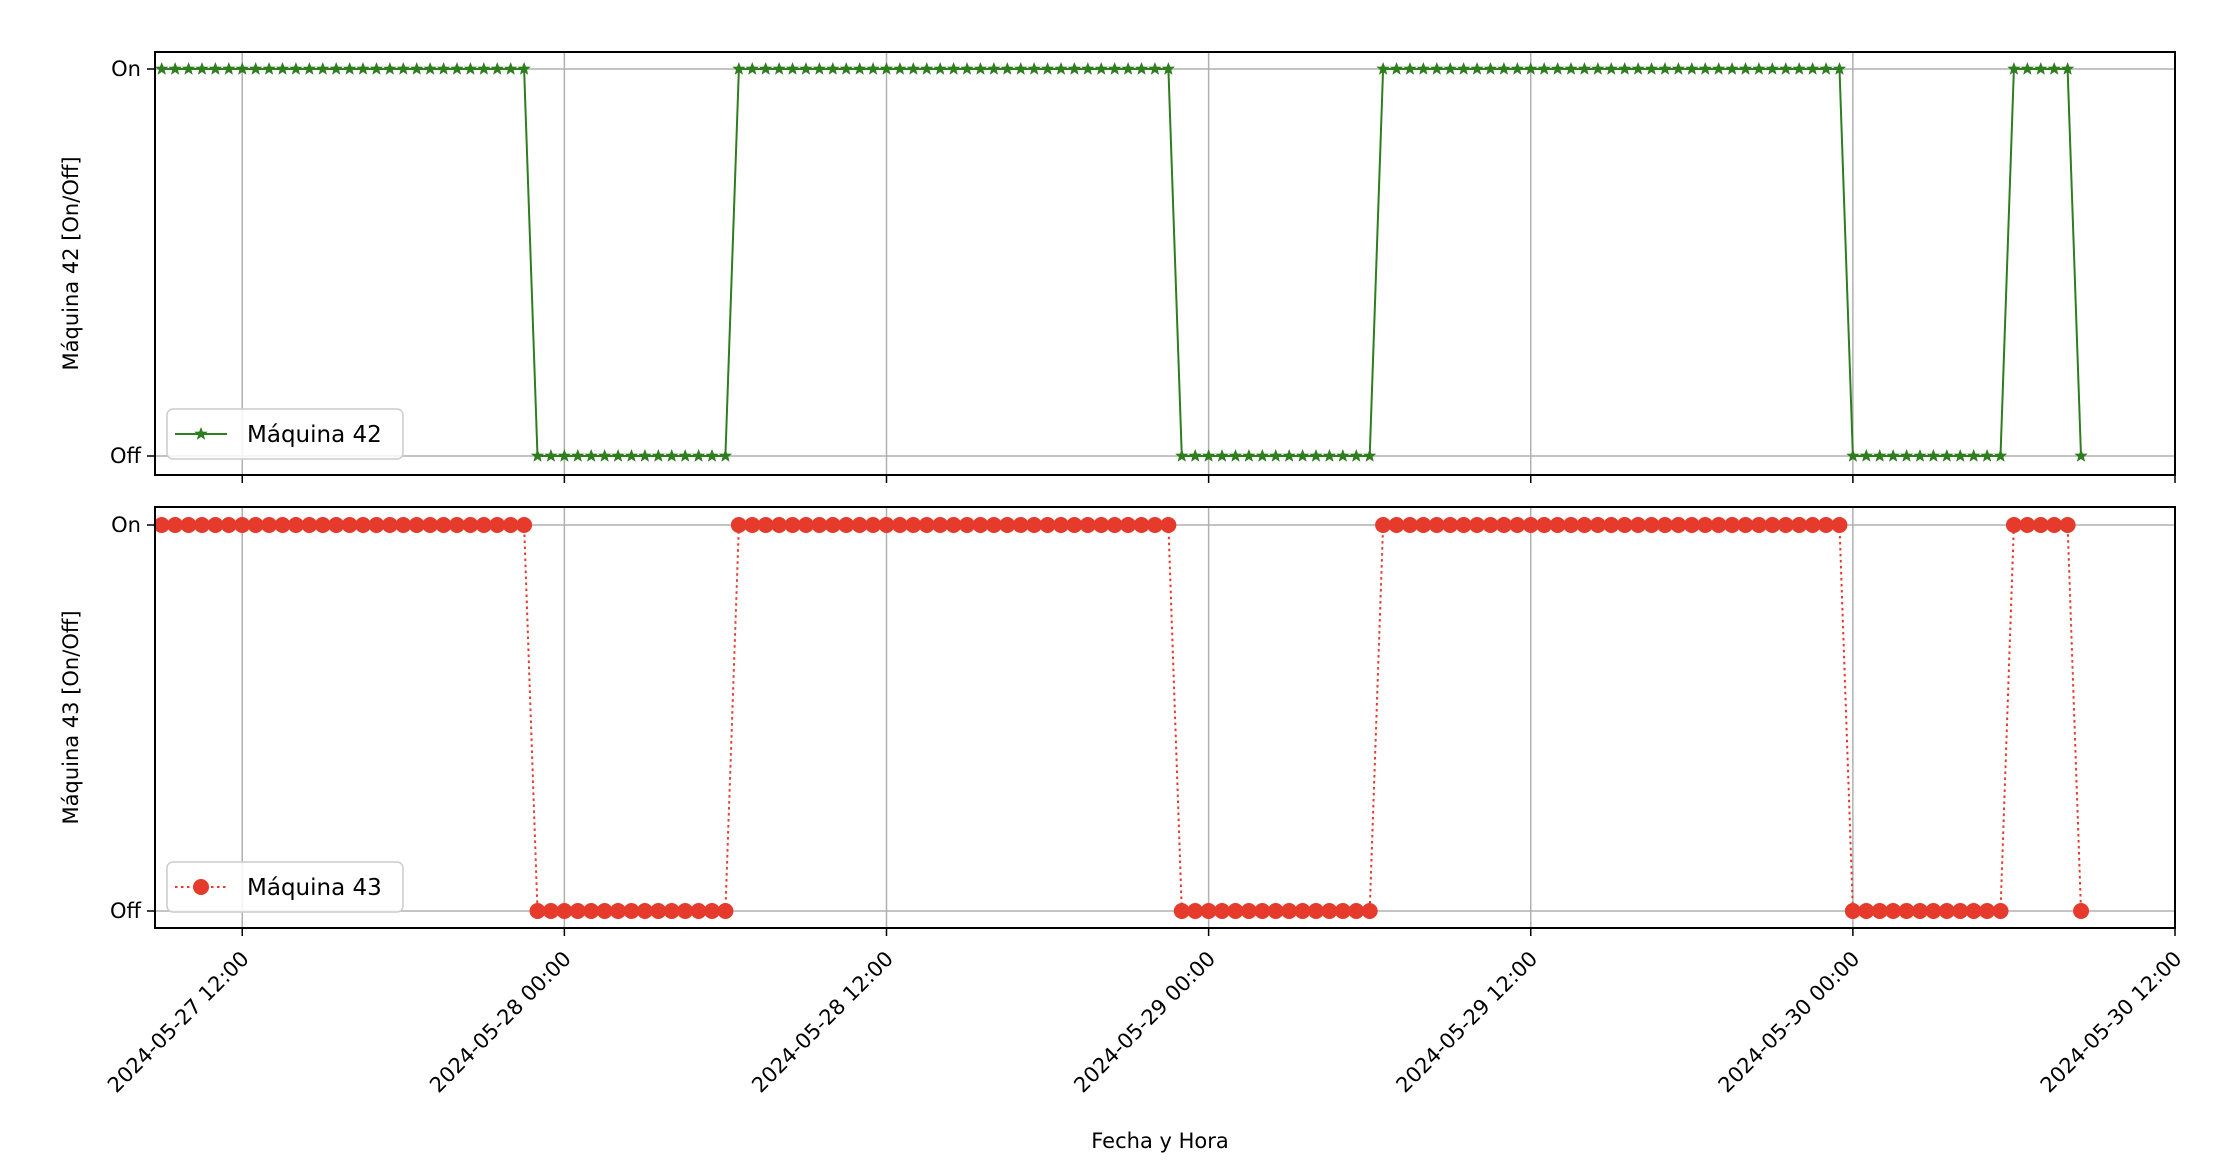 The width and height of the screenshot is (2236, 1170). Describe the element at coordinates (1144, 1022) in the screenshot. I see `x-tick-label: 2024-05-29 00:00` at that location.